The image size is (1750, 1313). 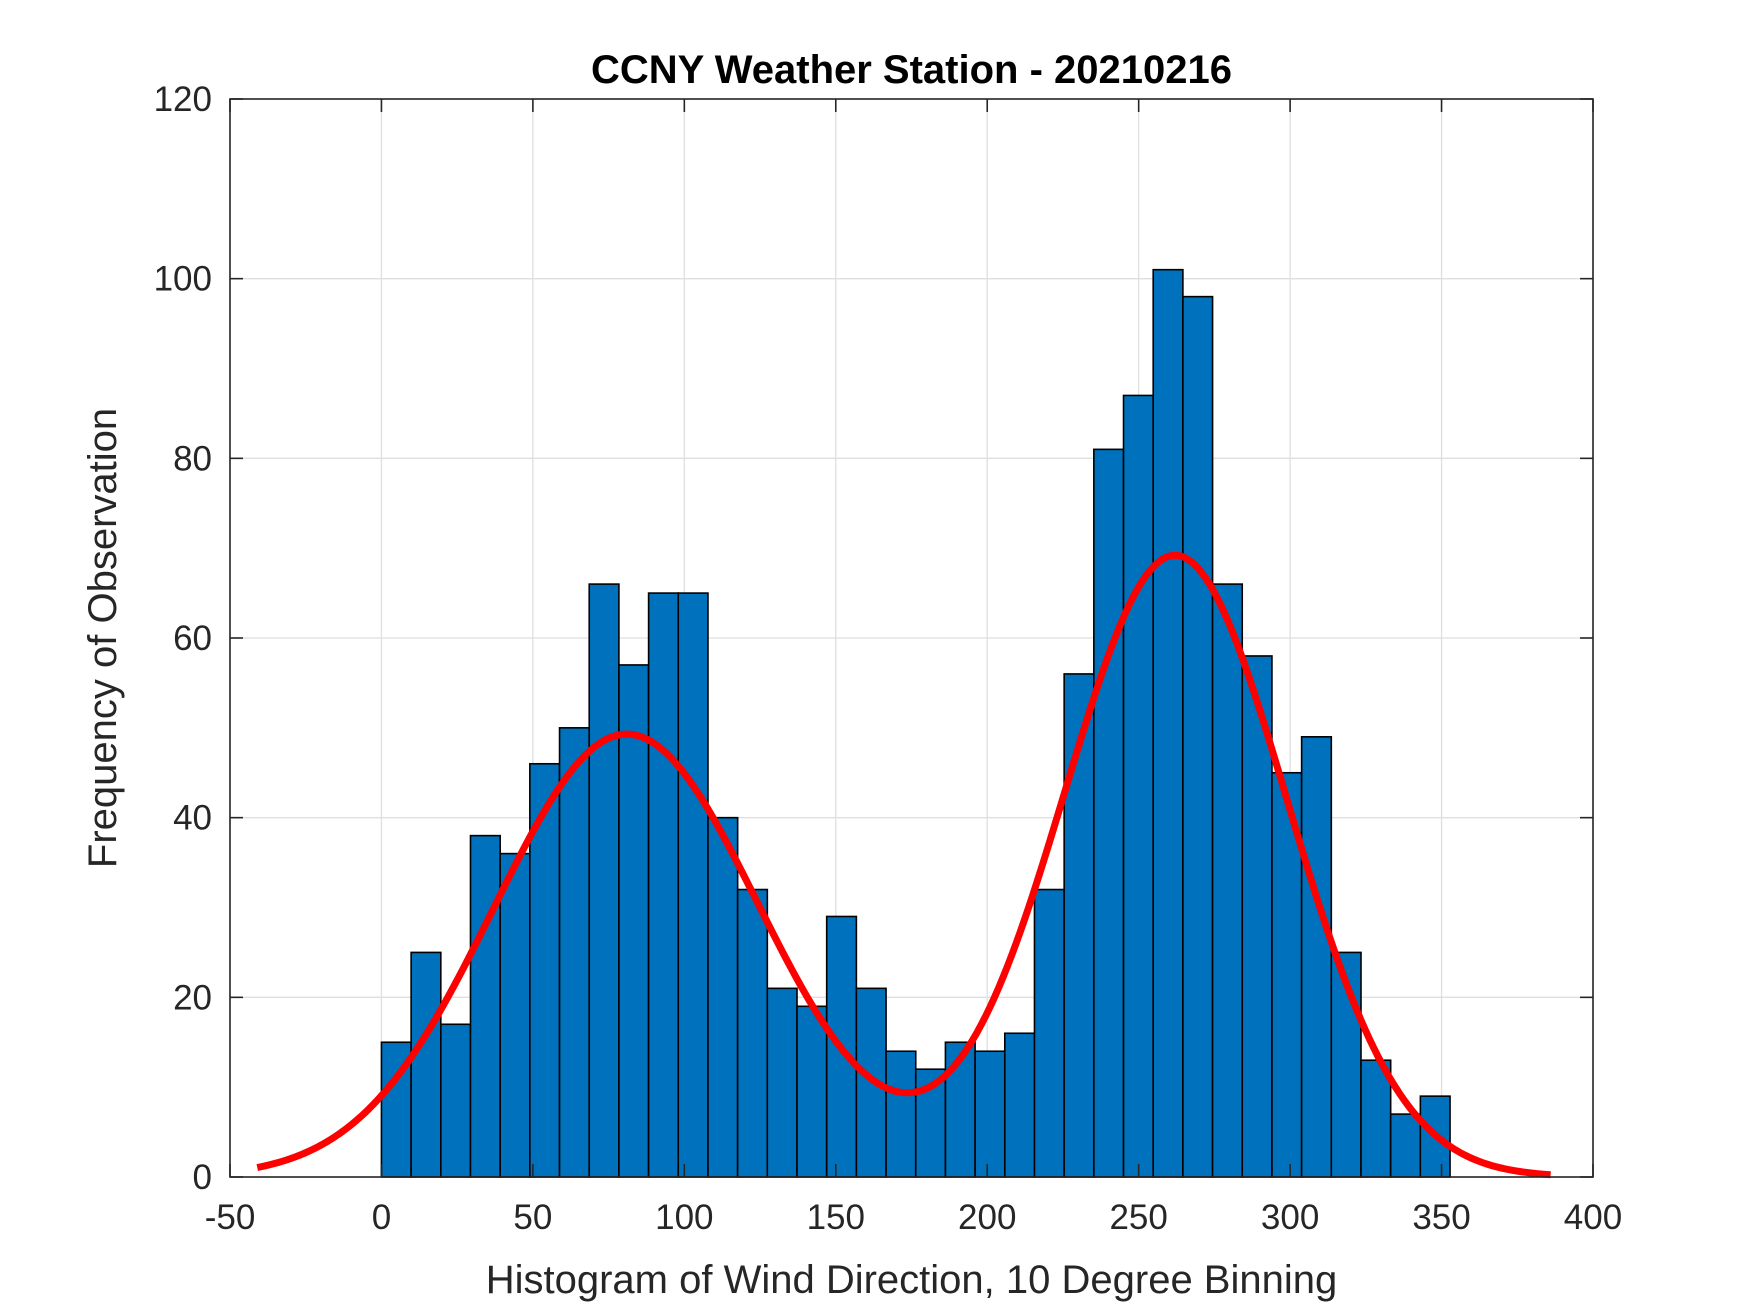 What do you see at coordinates (1593, 1217) in the screenshot?
I see `x-tick-label: 400` at bounding box center [1593, 1217].